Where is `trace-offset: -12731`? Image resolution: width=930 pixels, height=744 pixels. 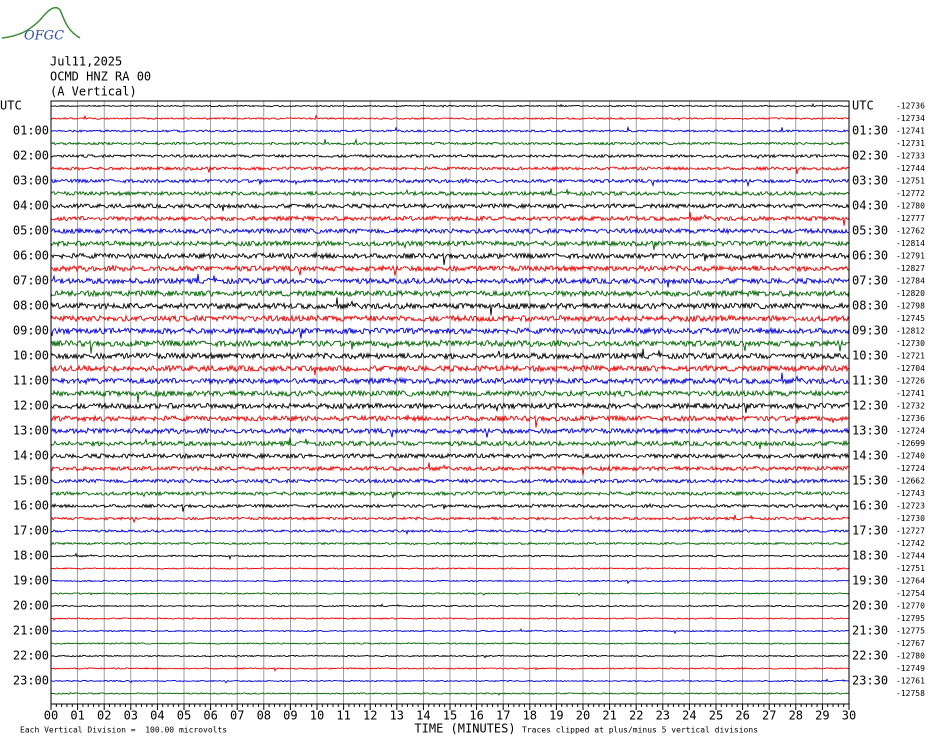
trace-offset: -12731 is located at coordinates (910, 143).